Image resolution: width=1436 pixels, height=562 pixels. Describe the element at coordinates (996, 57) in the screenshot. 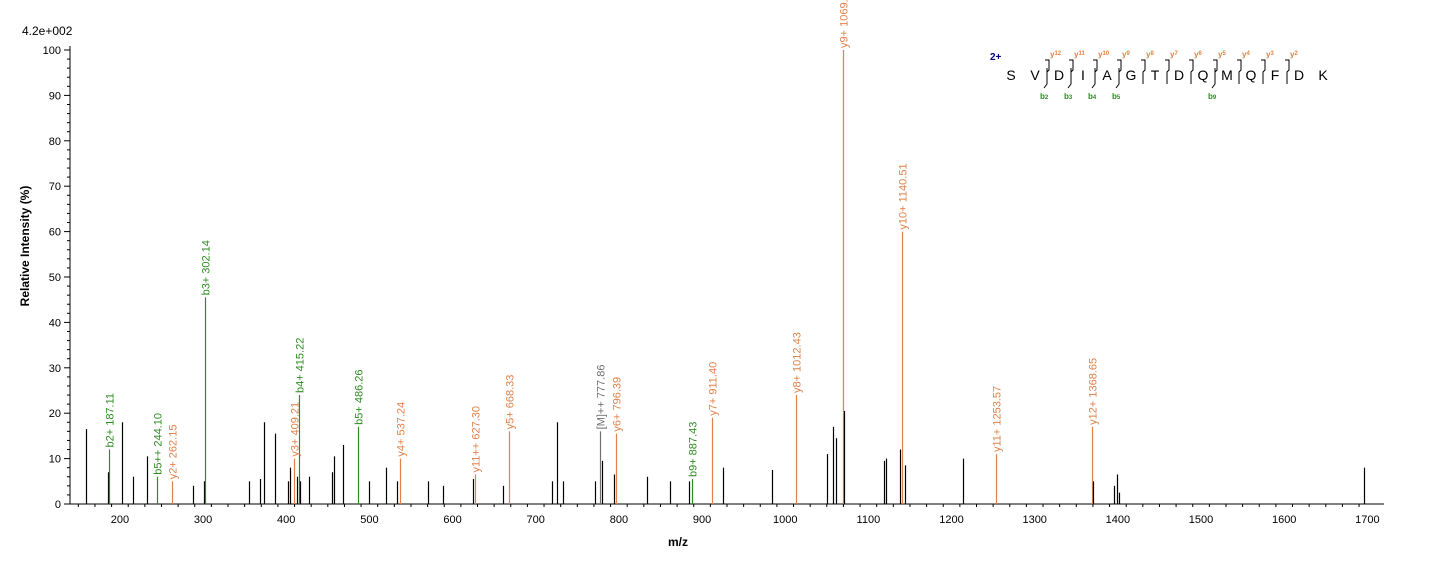

I see `precursor-charge: 2+` at that location.